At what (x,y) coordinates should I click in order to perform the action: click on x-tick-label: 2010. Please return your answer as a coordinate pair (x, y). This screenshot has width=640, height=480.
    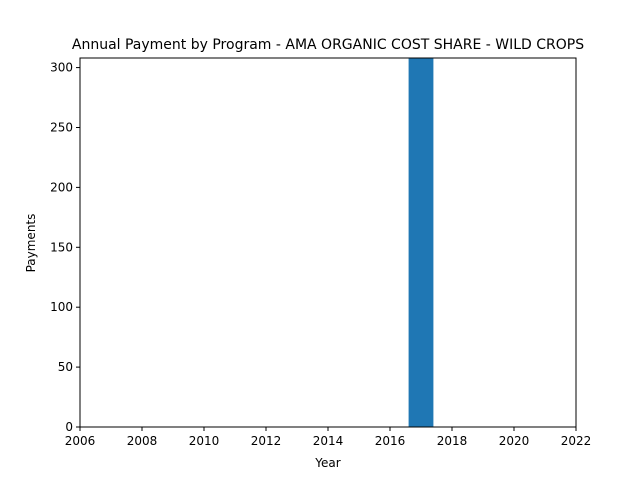
    Looking at the image, I should click on (204, 441).